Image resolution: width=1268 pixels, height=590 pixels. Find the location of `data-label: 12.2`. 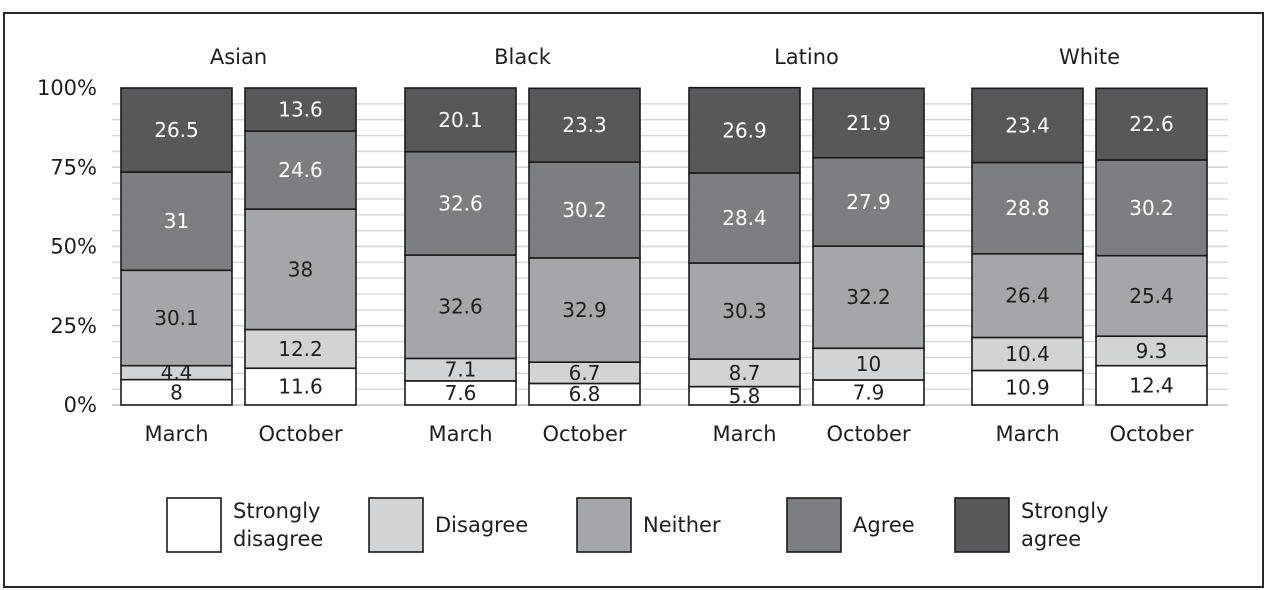

data-label: 12.2 is located at coordinates (300, 349).